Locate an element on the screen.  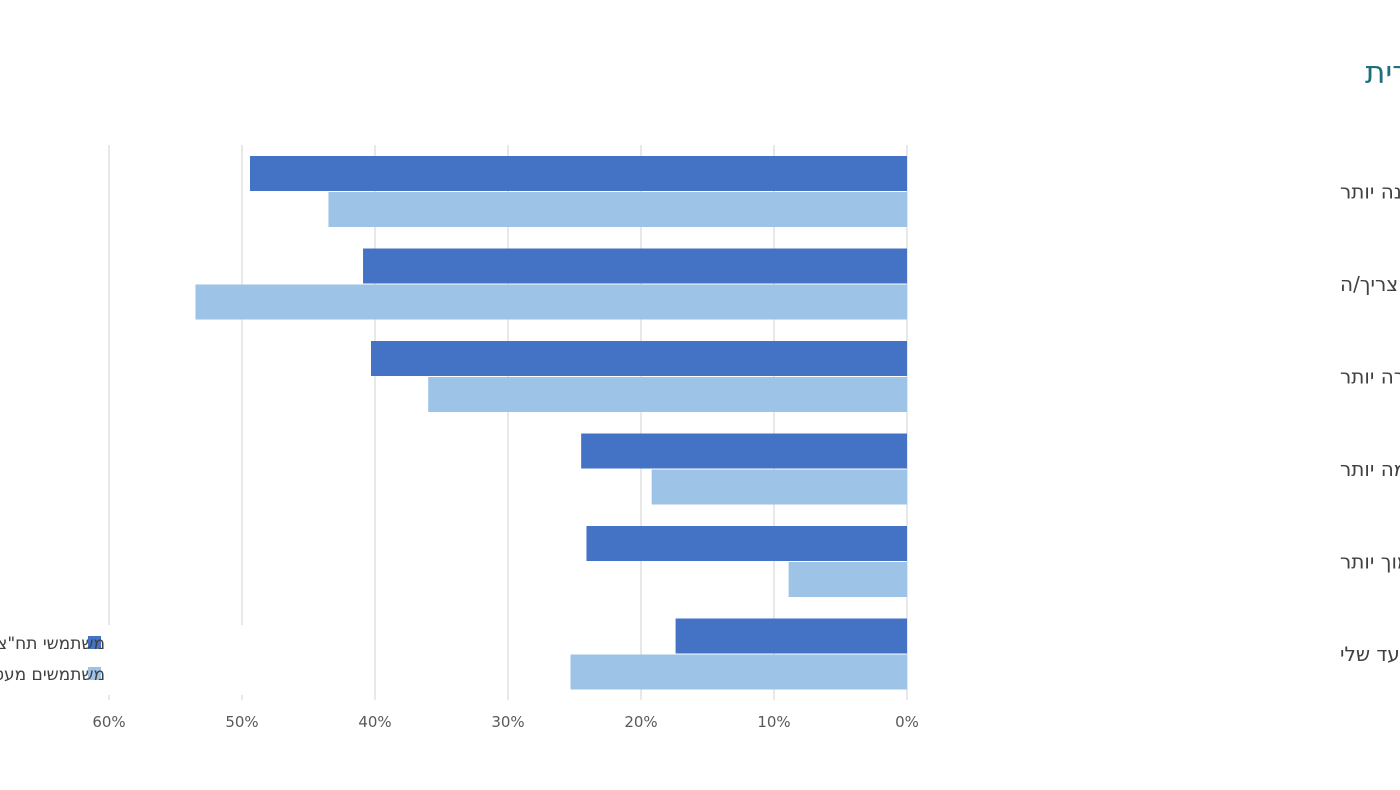
x-tick-label: 0% is located at coordinates (907, 722).